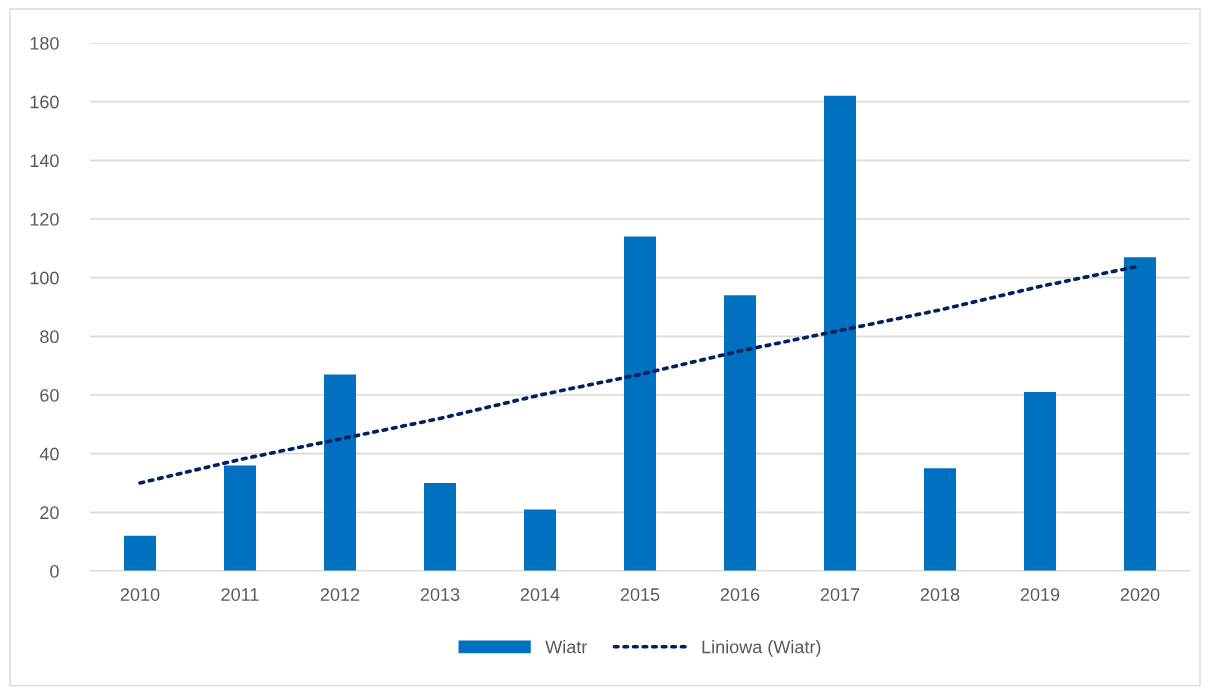 The image size is (1206, 687). What do you see at coordinates (740, 594) in the screenshot?
I see `x-tick-label: 2016` at bounding box center [740, 594].